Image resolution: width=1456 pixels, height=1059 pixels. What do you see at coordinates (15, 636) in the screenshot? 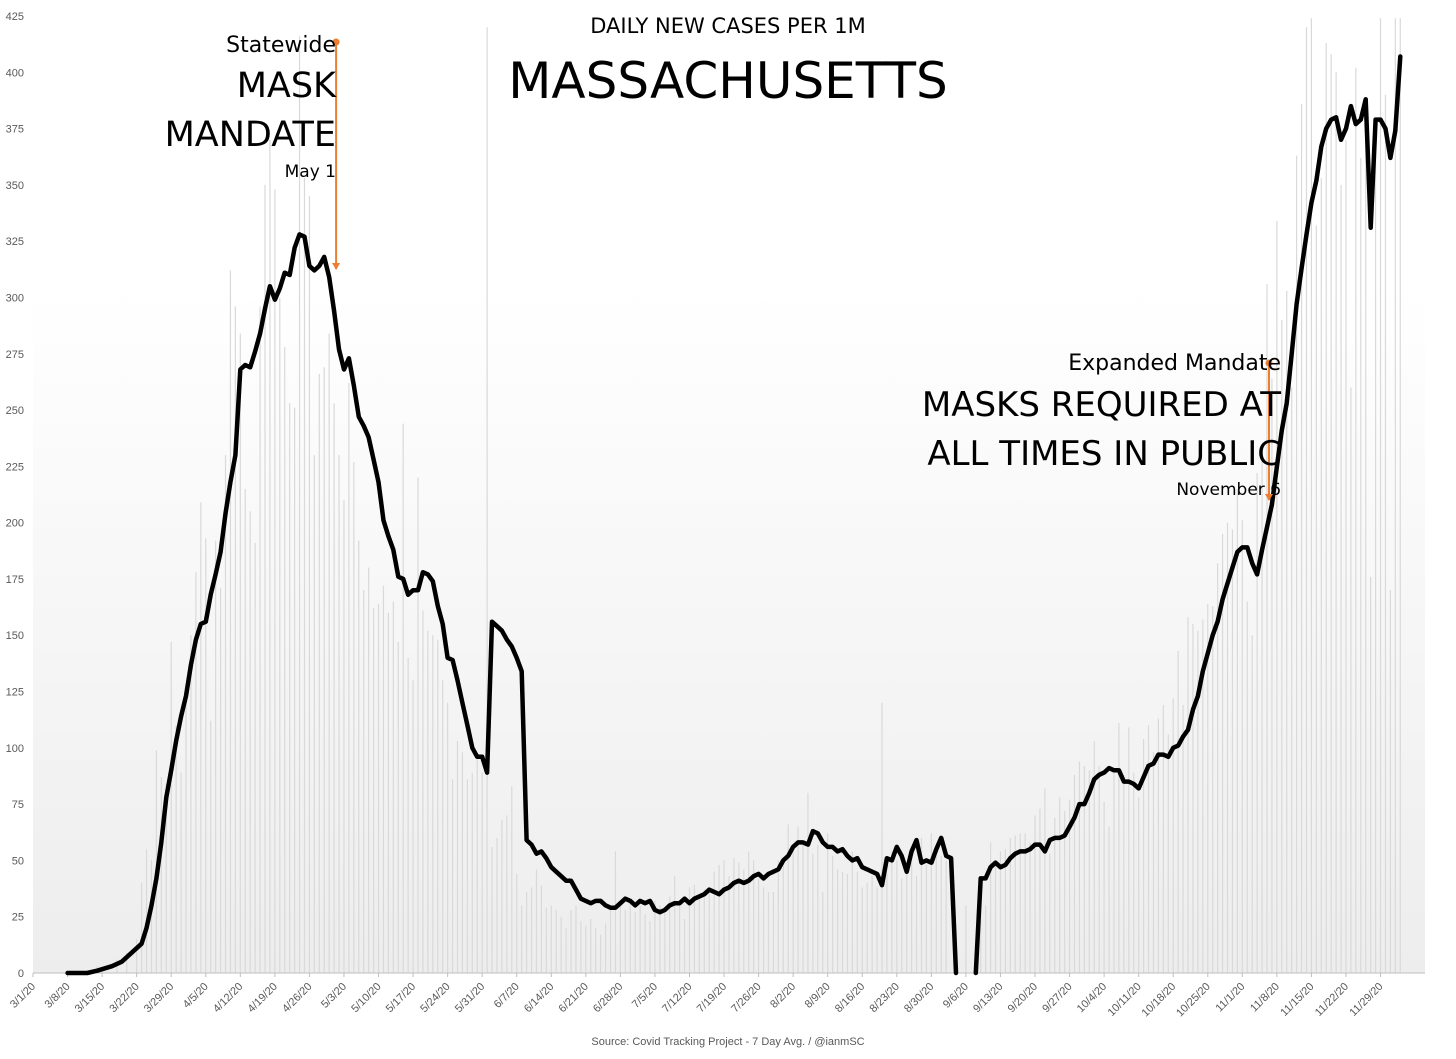
I see `y-tick-label: 150` at bounding box center [15, 636].